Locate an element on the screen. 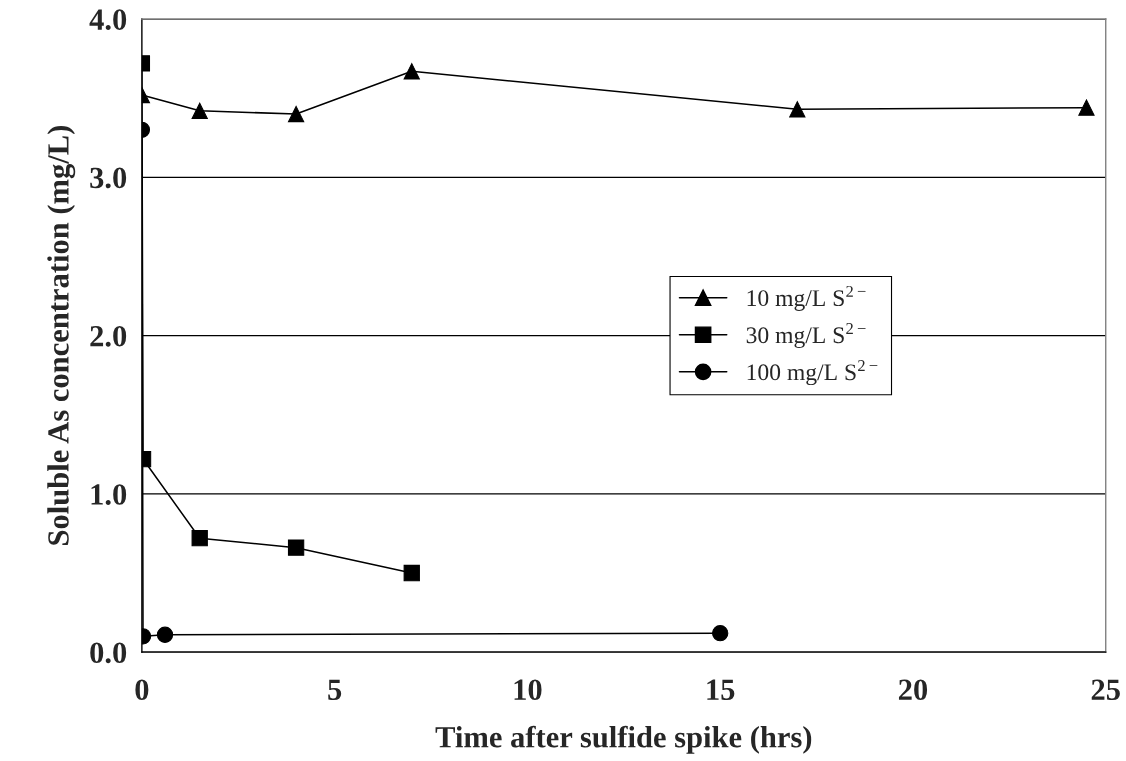 The image size is (1126, 761). legend-label: 30 mg/L S$^{2−}$ is located at coordinates (806, 335).